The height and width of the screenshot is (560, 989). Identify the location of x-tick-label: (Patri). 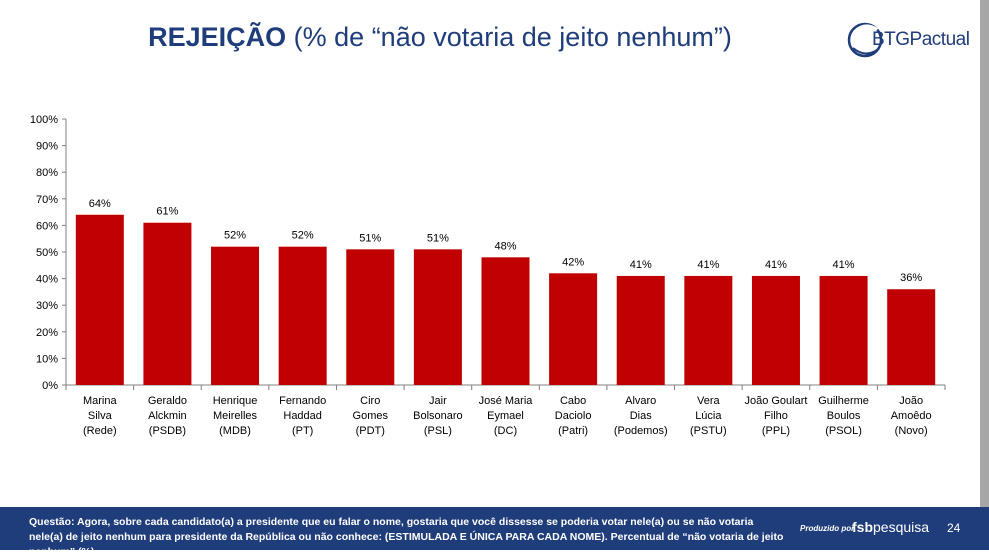
(573, 431).